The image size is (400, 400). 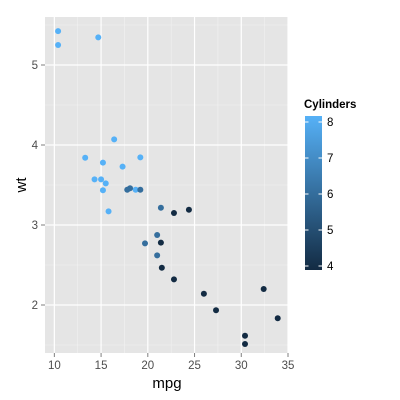 I want to click on legend-break-label: 8, so click(x=330, y=123).